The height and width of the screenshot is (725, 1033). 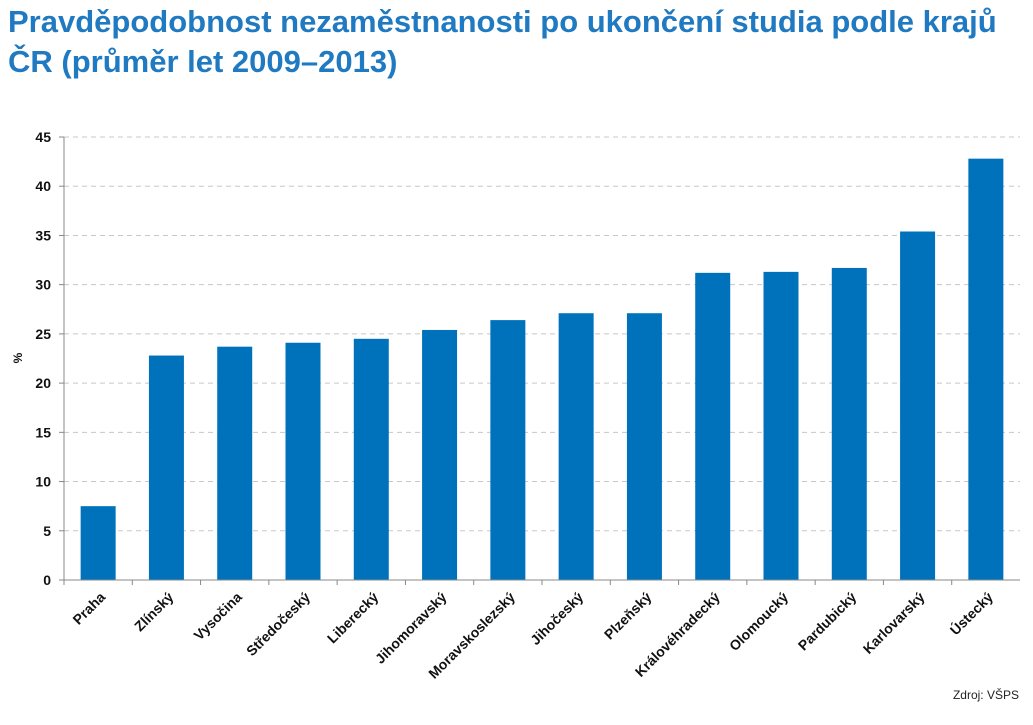 What do you see at coordinates (827, 621) in the screenshot?
I see `x-tick-label: Pardubický` at bounding box center [827, 621].